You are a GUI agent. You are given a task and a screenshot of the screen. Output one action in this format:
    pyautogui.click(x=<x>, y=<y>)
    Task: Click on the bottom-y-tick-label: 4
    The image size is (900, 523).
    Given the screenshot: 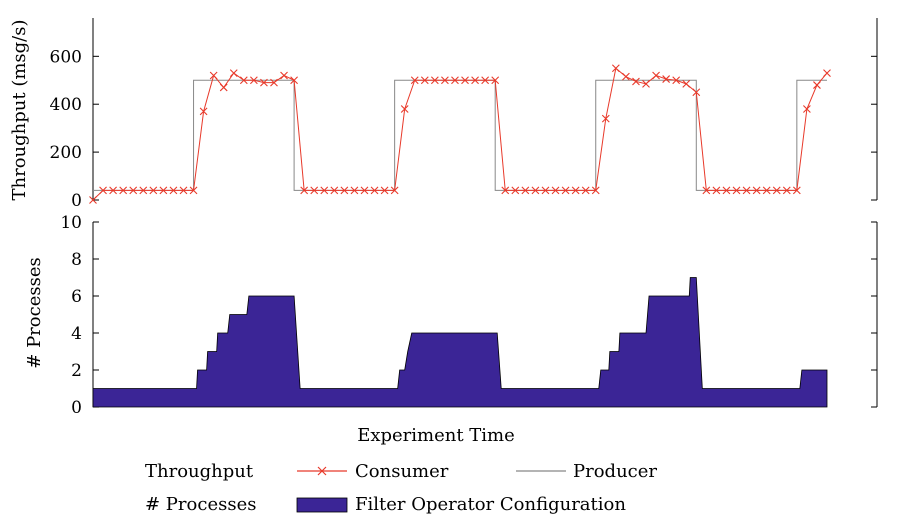 What is the action you would take?
    pyautogui.click(x=76, y=334)
    